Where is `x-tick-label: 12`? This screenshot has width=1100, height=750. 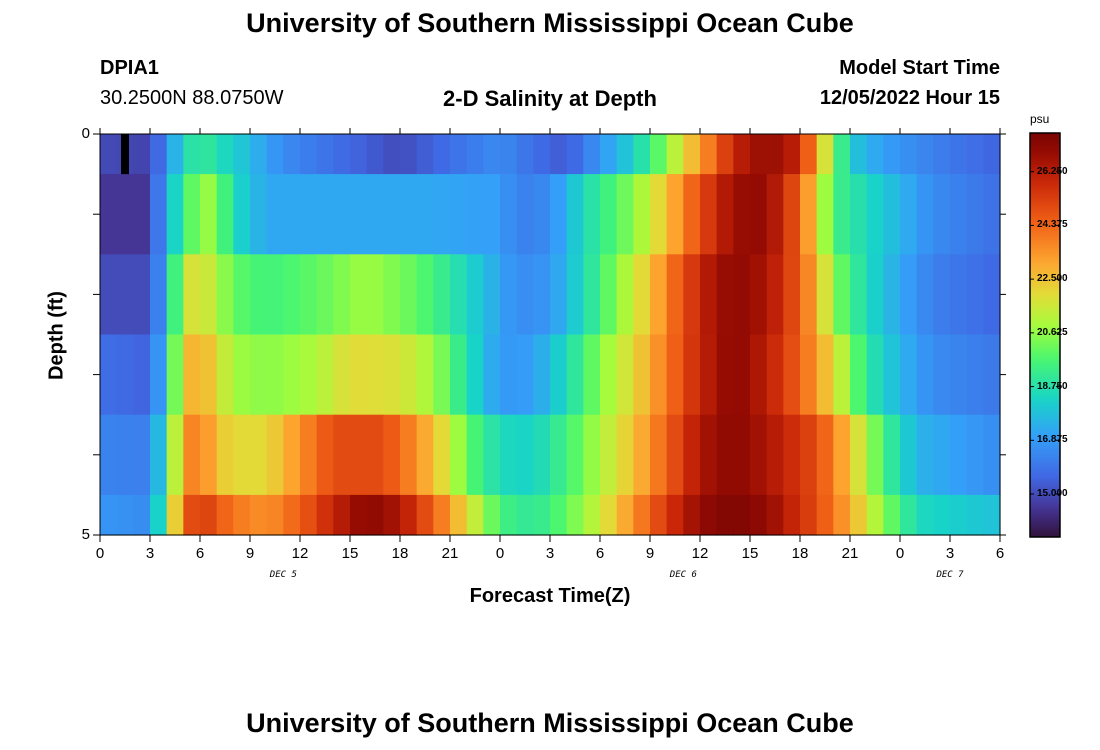 x-tick-label: 12 is located at coordinates (300, 553).